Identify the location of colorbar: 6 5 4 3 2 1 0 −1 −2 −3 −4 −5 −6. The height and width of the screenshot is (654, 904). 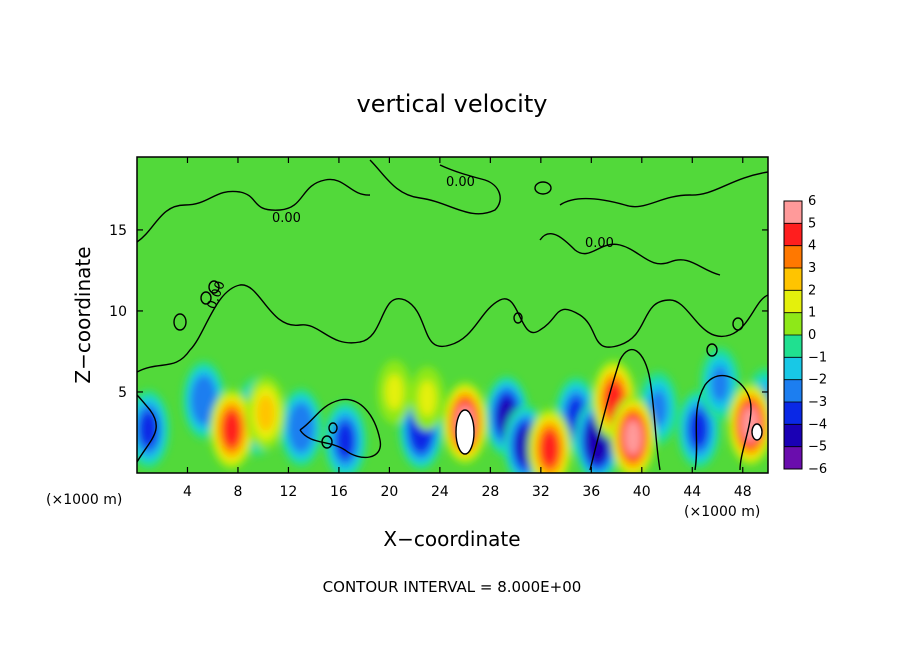
(805, 335).